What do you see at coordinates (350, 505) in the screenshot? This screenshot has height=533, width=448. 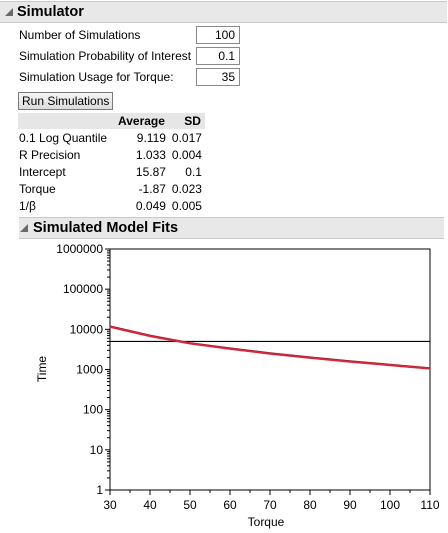 I see `x-tick-label: 90` at bounding box center [350, 505].